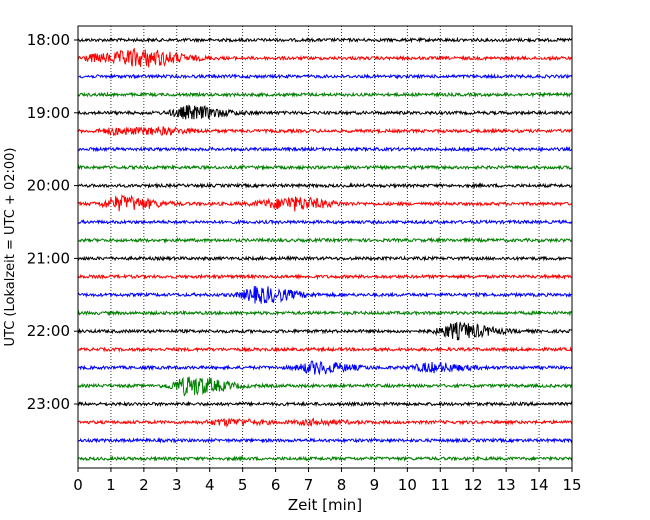 This screenshot has height=520, width=650. Describe the element at coordinates (177, 485) in the screenshot. I see `x-tick-label: 3` at that location.